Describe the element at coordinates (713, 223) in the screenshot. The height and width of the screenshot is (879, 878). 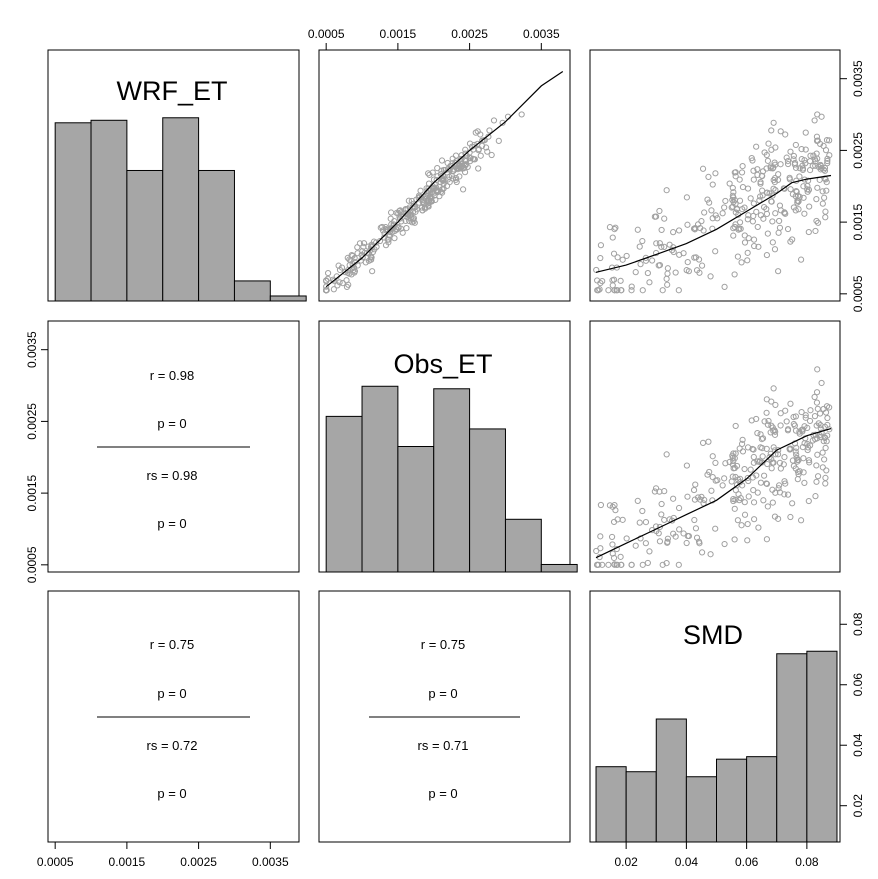
I see `smooth-line-smd-vs-wrf-et` at that location.